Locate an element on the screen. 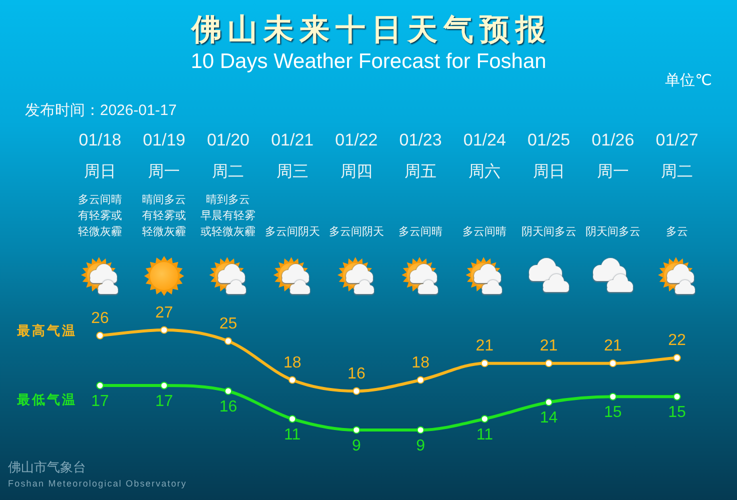 This screenshot has height=500, width=737. text: 晴到多云早晨有轻雾或轻微灰霾 is located at coordinates (228, 215).